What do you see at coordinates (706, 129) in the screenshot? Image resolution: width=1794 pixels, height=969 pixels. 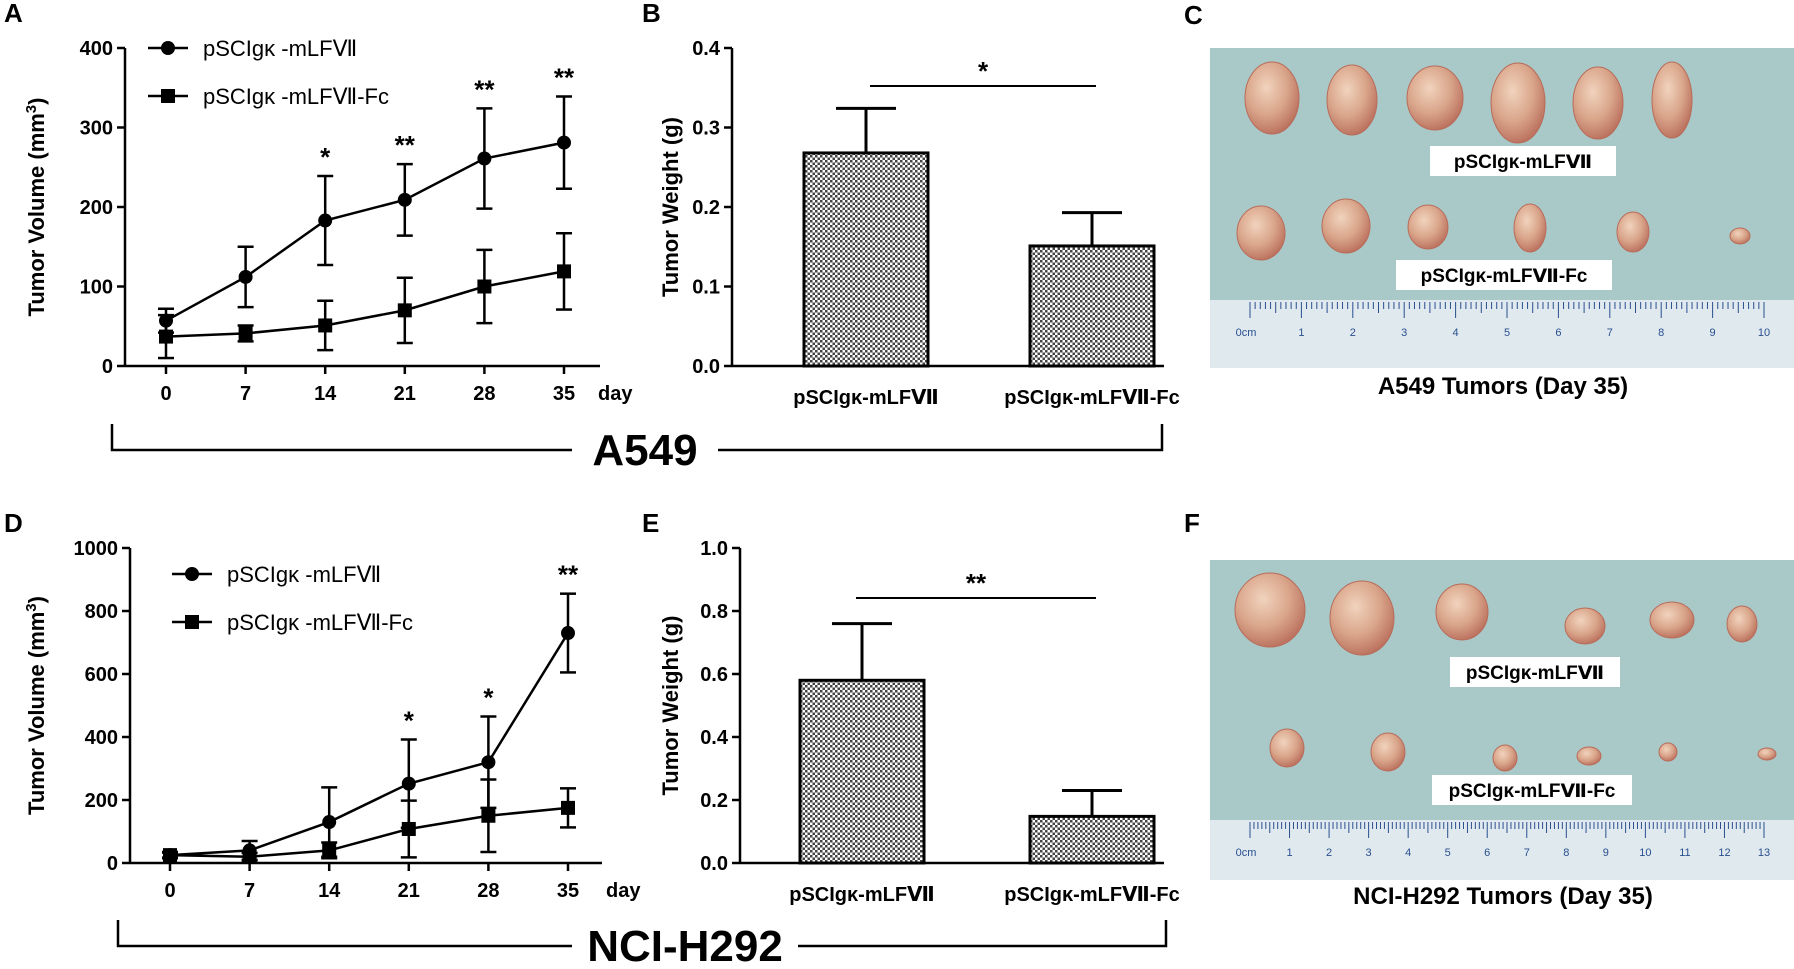 I see `chart-b-y-tick-label: 0.3` at bounding box center [706, 129].